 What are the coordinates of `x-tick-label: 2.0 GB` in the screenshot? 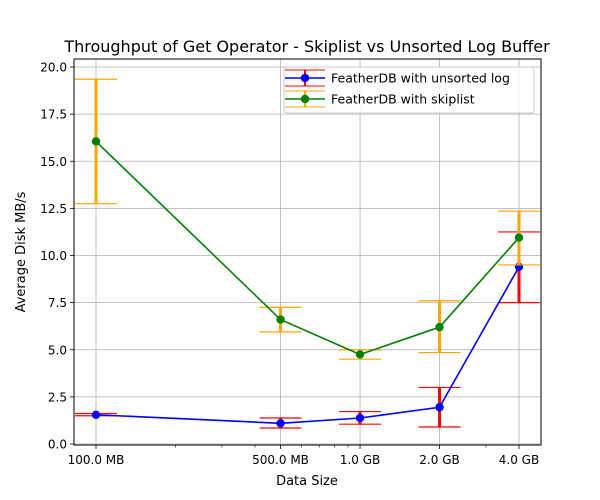 It's located at (439, 460).